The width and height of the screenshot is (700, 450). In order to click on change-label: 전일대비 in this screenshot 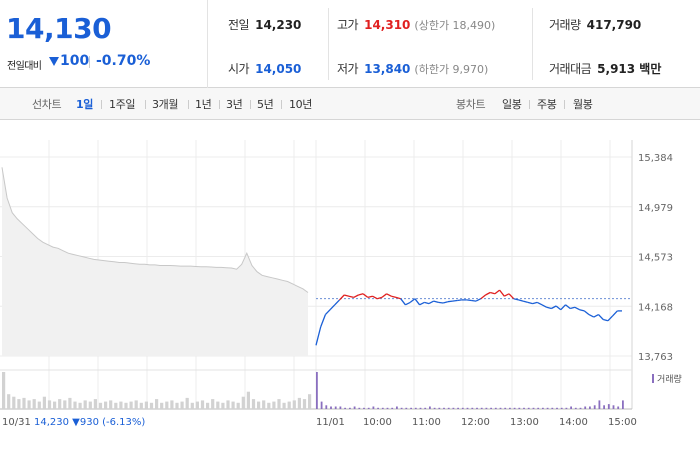, I will do `click(24, 66)`.